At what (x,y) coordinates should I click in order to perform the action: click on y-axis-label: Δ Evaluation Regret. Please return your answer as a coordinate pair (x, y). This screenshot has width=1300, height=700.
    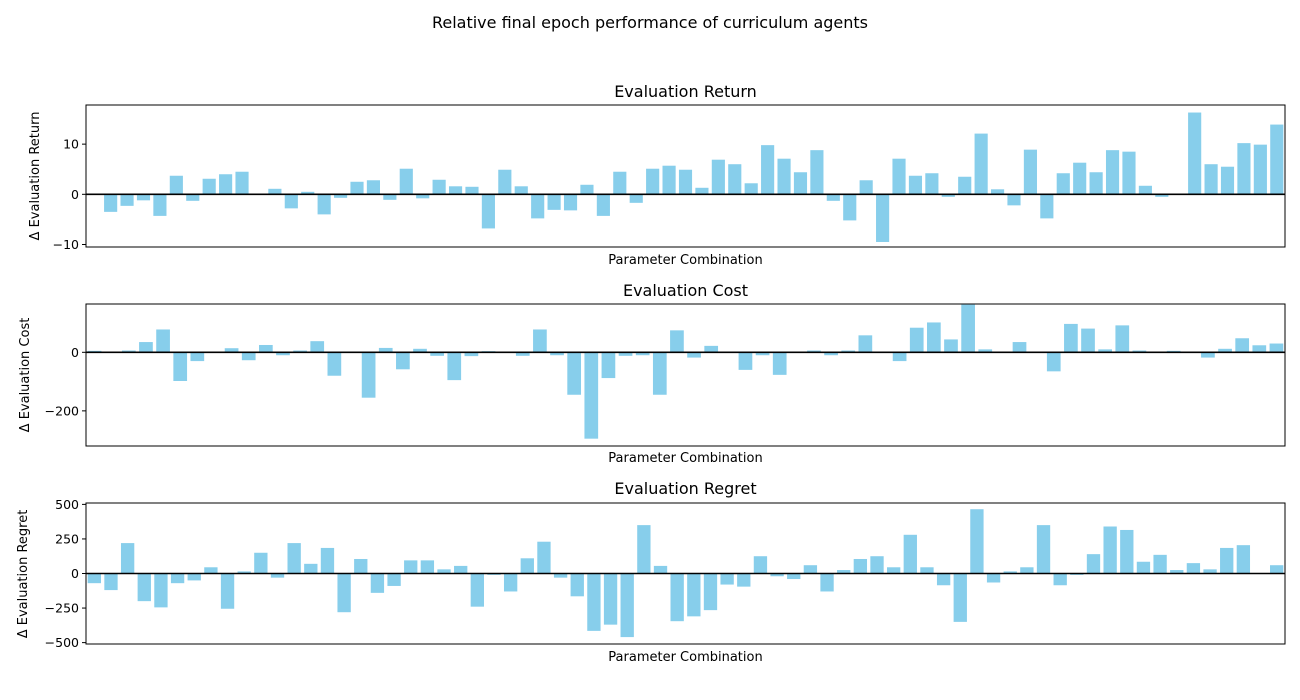
    Looking at the image, I should click on (23, 574).